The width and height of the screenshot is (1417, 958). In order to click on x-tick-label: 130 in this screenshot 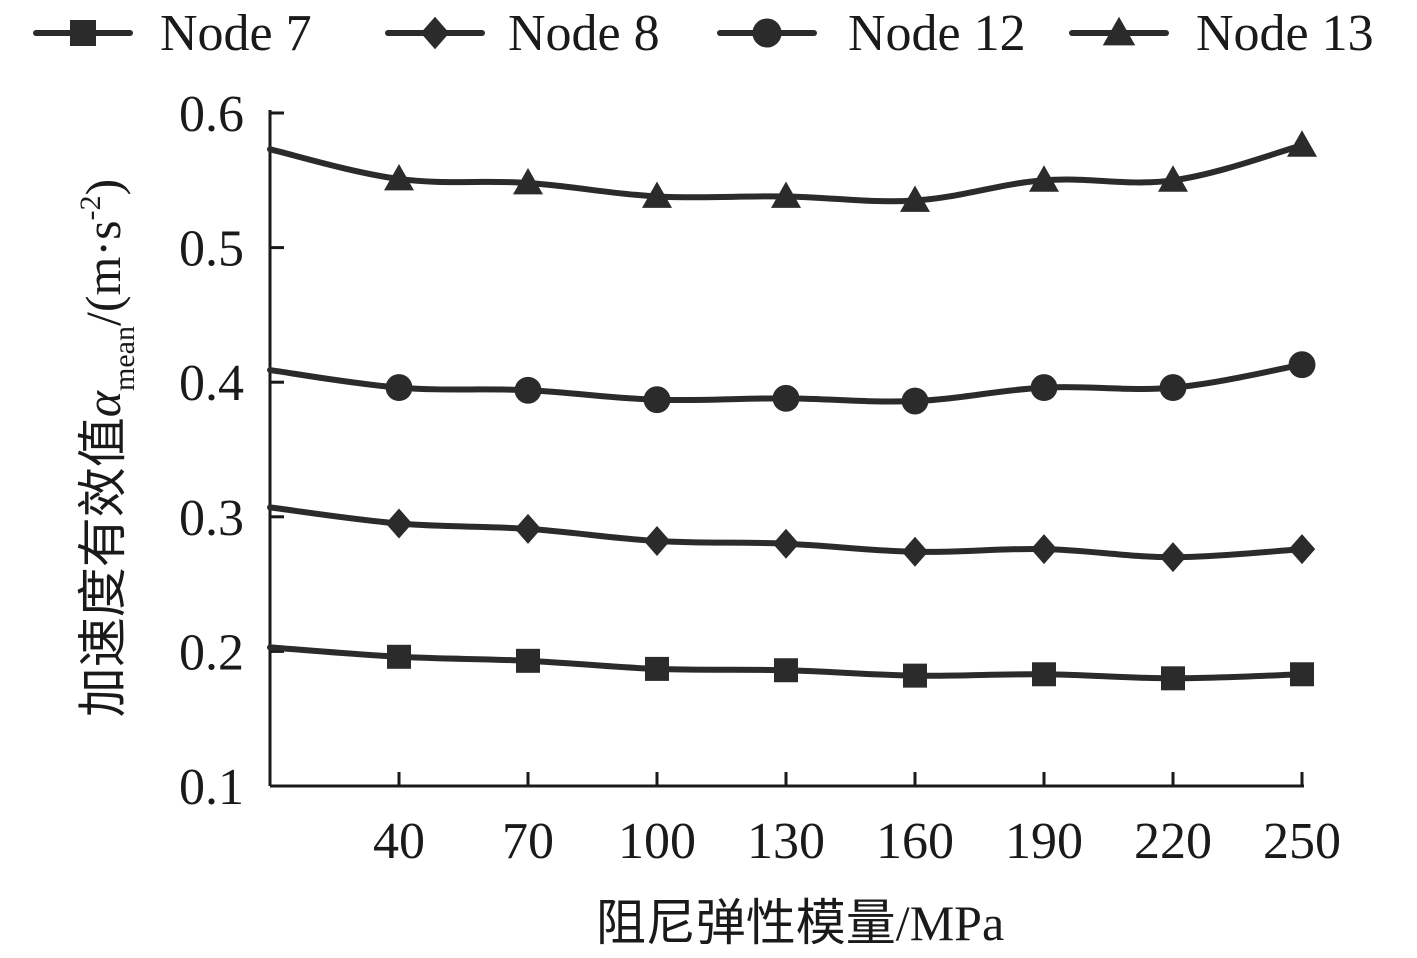, I will do `click(786, 841)`.